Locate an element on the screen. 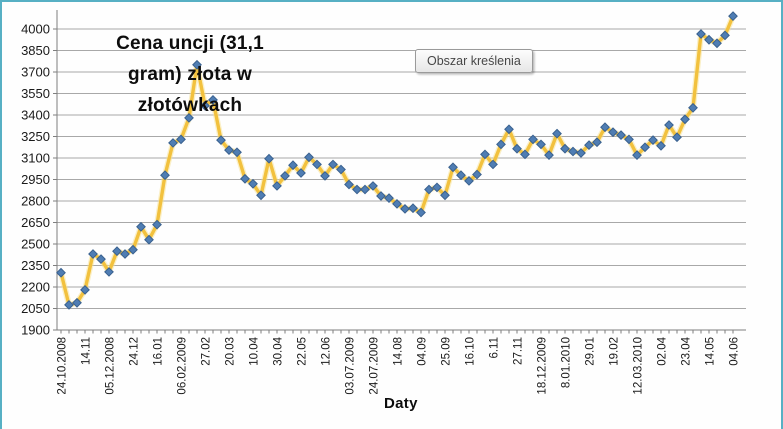 This screenshot has width=783, height=429. y-axis-label: 2500 is located at coordinates (35, 244).